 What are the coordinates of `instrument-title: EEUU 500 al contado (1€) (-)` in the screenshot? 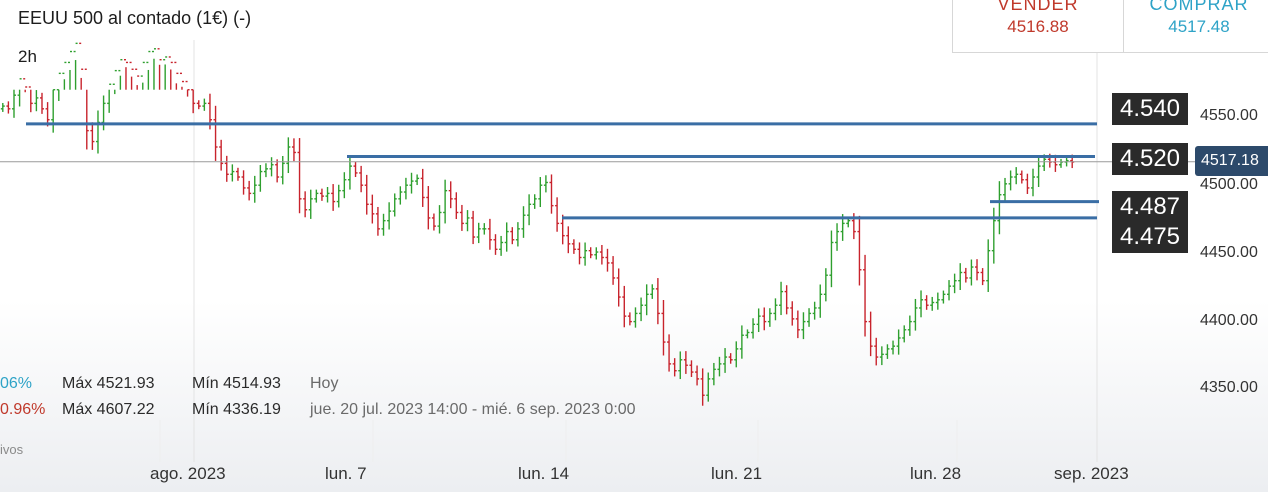 It's located at (135, 18).